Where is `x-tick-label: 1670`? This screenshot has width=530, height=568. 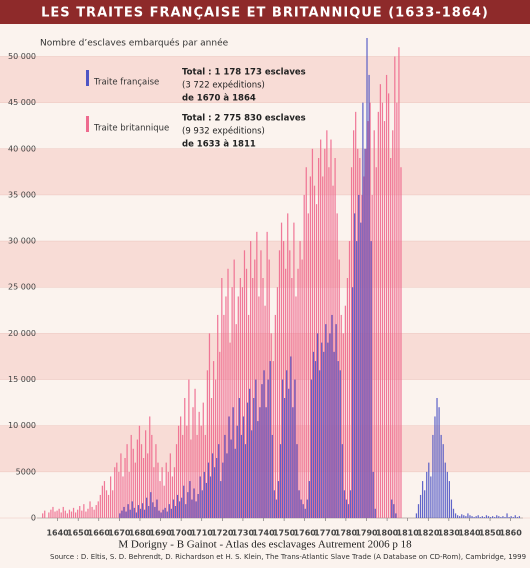 x-tick-label: 1670 is located at coordinates (119, 533).